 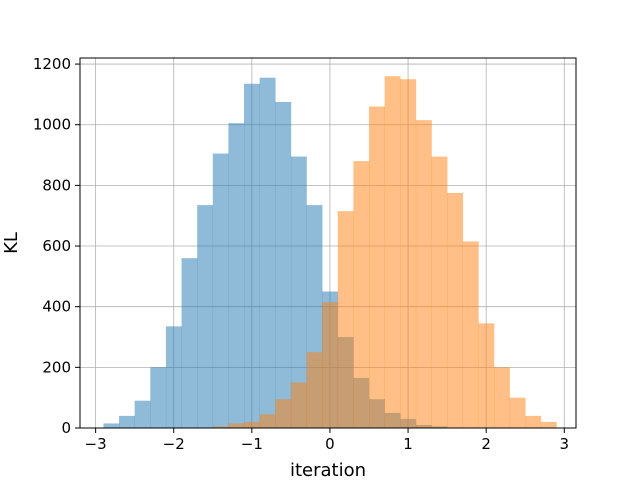 I want to click on x-tick-label: −2, so click(x=174, y=444).